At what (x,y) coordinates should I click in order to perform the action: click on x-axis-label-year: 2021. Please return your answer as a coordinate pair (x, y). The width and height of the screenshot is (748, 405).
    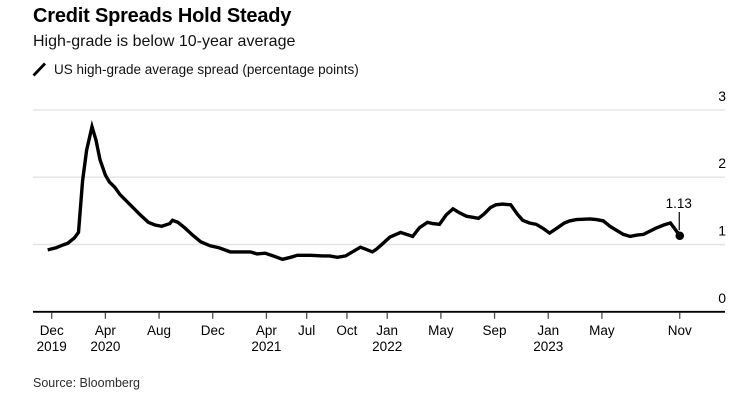
    Looking at the image, I should click on (266, 346).